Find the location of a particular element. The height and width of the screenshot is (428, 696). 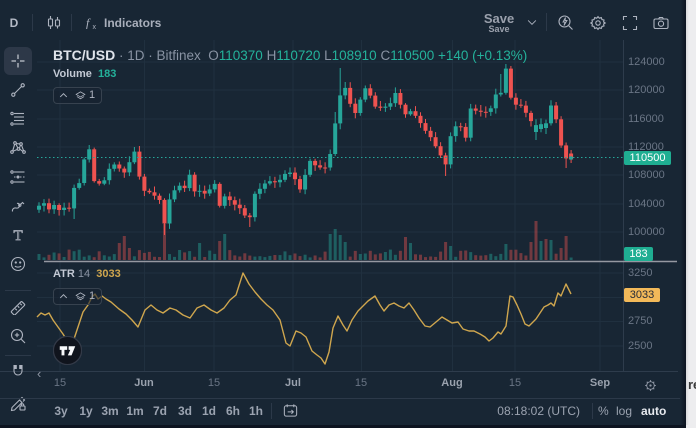

svg-text: f is located at coordinates (88, 23).